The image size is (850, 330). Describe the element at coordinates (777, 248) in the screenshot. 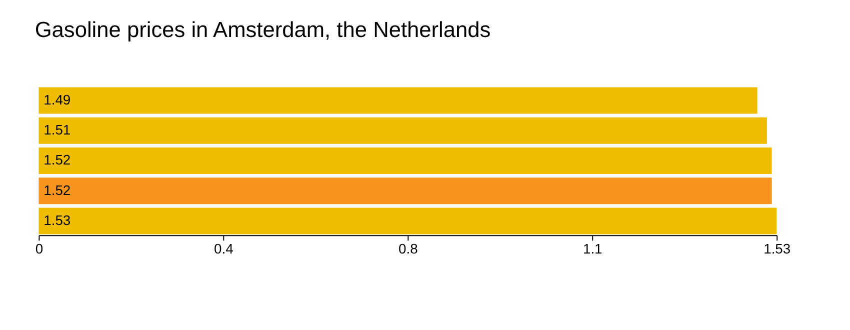

I see `x-tick-label: 1.53` at that location.